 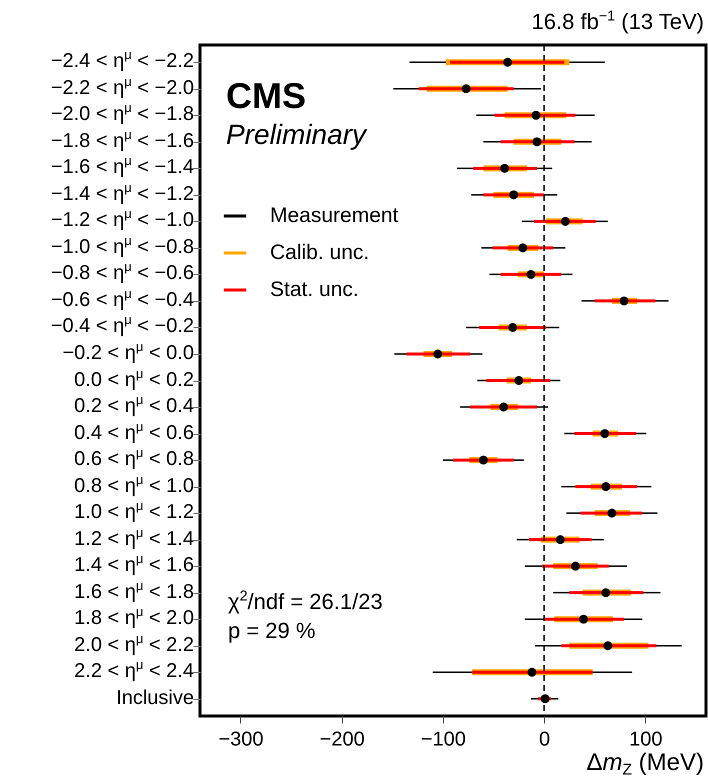 What do you see at coordinates (122, 298) in the screenshot?
I see `y-tick-label: −0.6 < η$^{μ}$ < −0.4` at bounding box center [122, 298].